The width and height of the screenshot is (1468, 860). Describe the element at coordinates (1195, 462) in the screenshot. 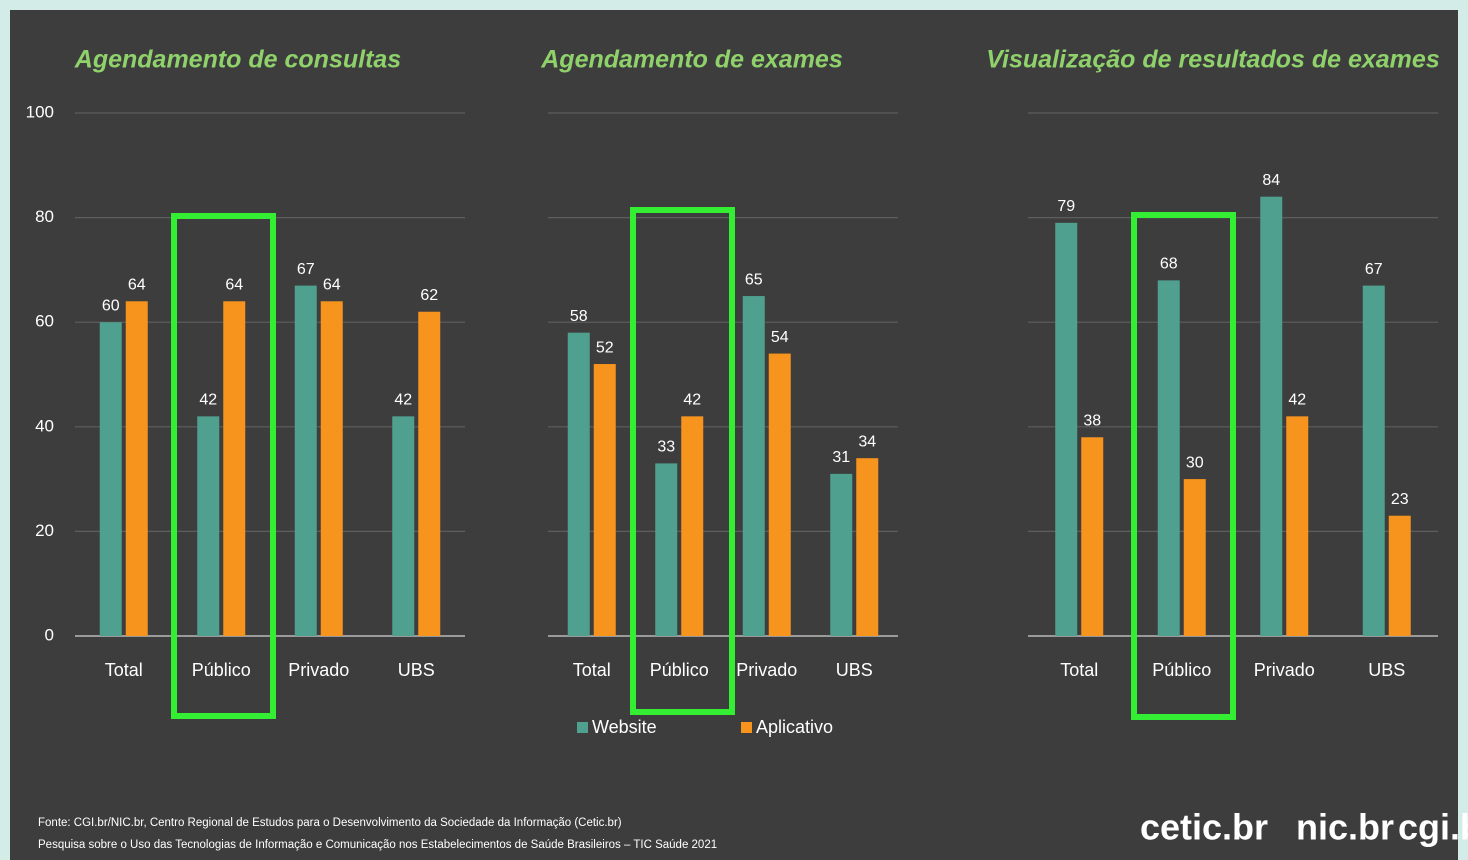

I see `data-label: 30` at that location.